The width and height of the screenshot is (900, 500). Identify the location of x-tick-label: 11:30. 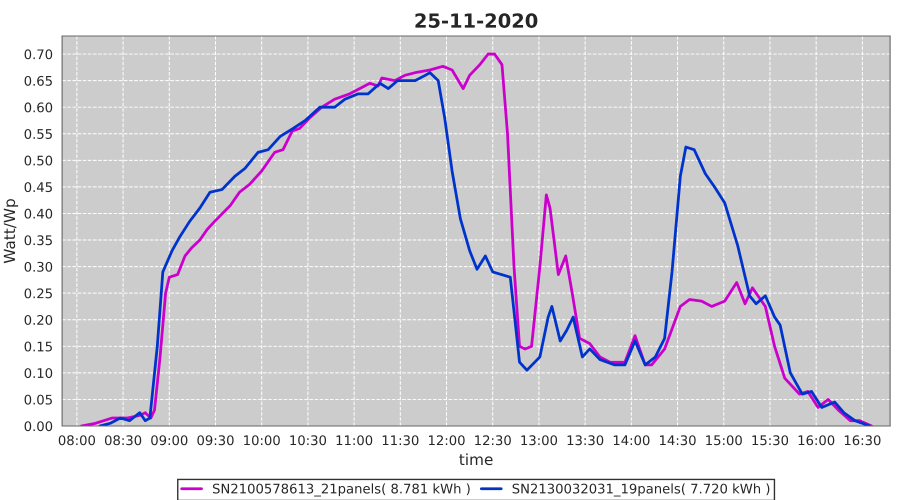
(400, 440).